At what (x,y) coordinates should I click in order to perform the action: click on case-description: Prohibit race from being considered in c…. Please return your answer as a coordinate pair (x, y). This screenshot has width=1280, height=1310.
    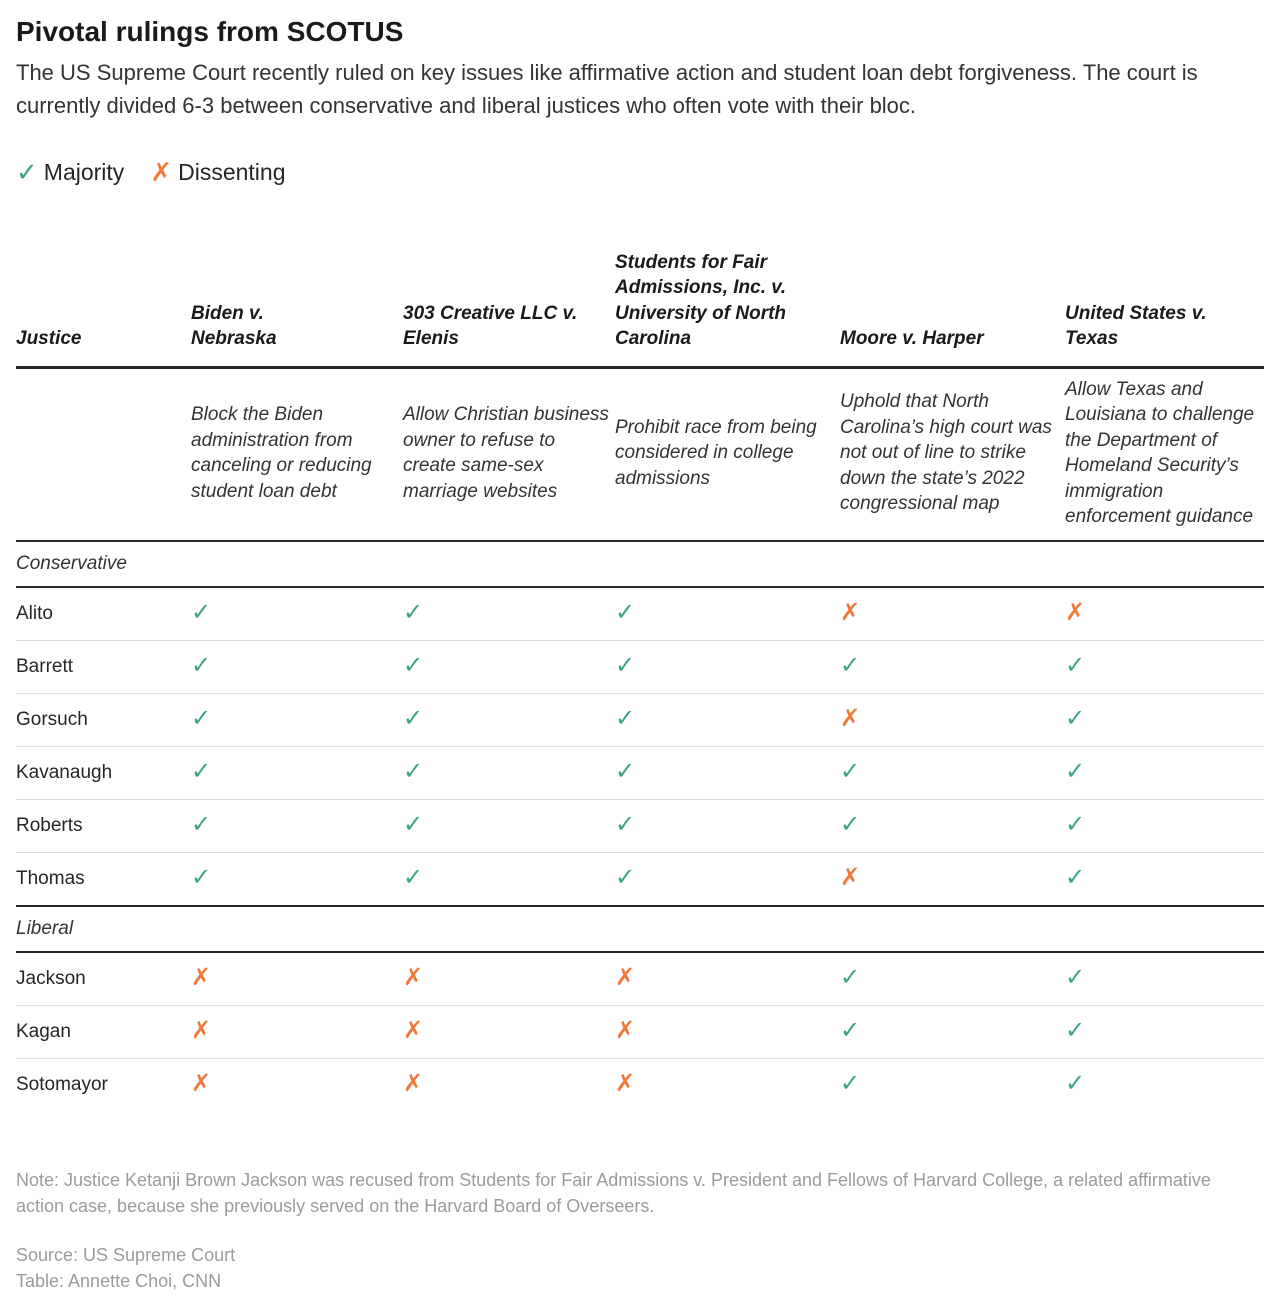
    Looking at the image, I should click on (716, 452).